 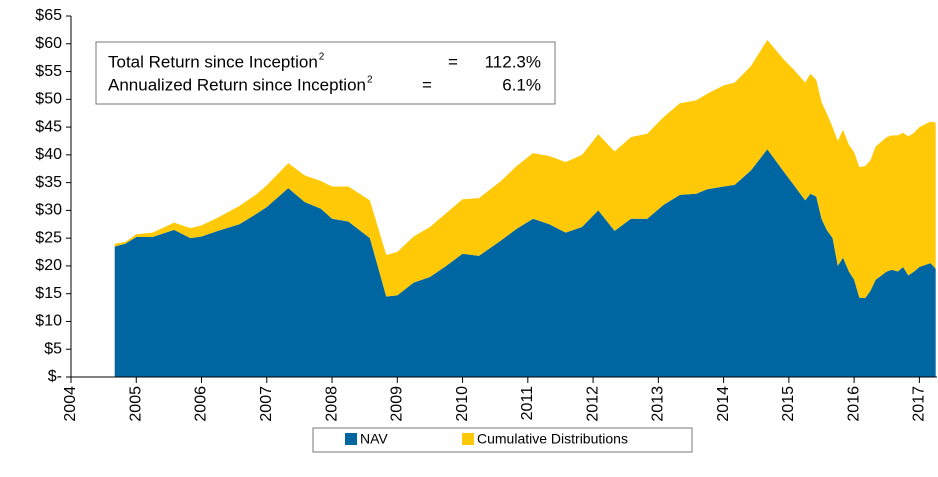 What do you see at coordinates (48, 321) in the screenshot?
I see `y-tick-label: $10` at bounding box center [48, 321].